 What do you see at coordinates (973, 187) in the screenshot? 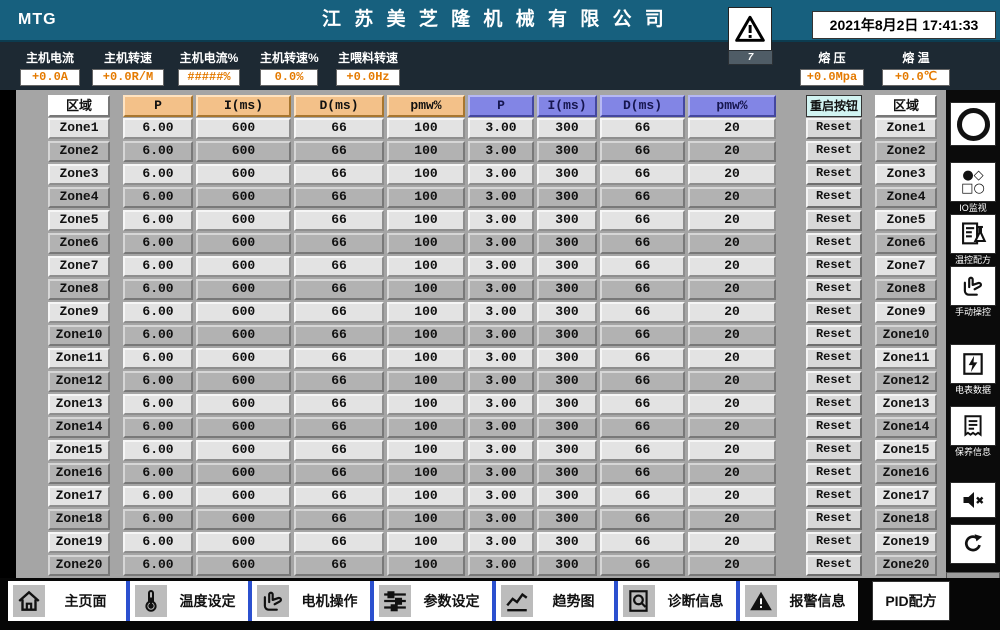
I see `sidebar-item-io-monitor: ●◇ □○ IO监视` at bounding box center [973, 187].